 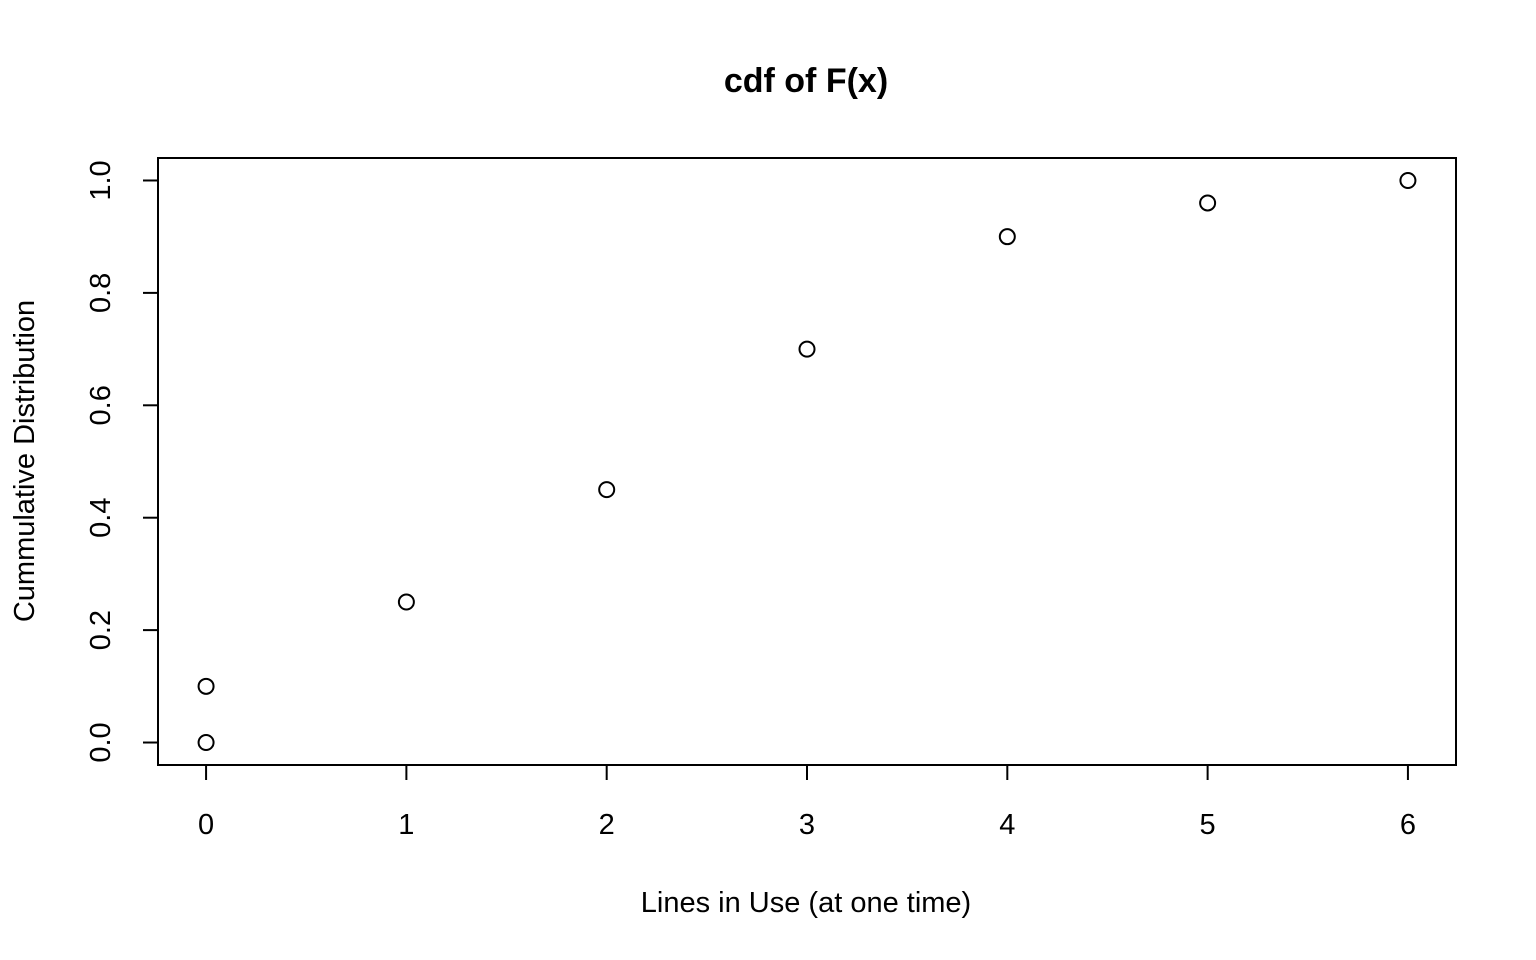 What do you see at coordinates (101, 180) in the screenshot?
I see `y-tick-label: 1.0` at bounding box center [101, 180].